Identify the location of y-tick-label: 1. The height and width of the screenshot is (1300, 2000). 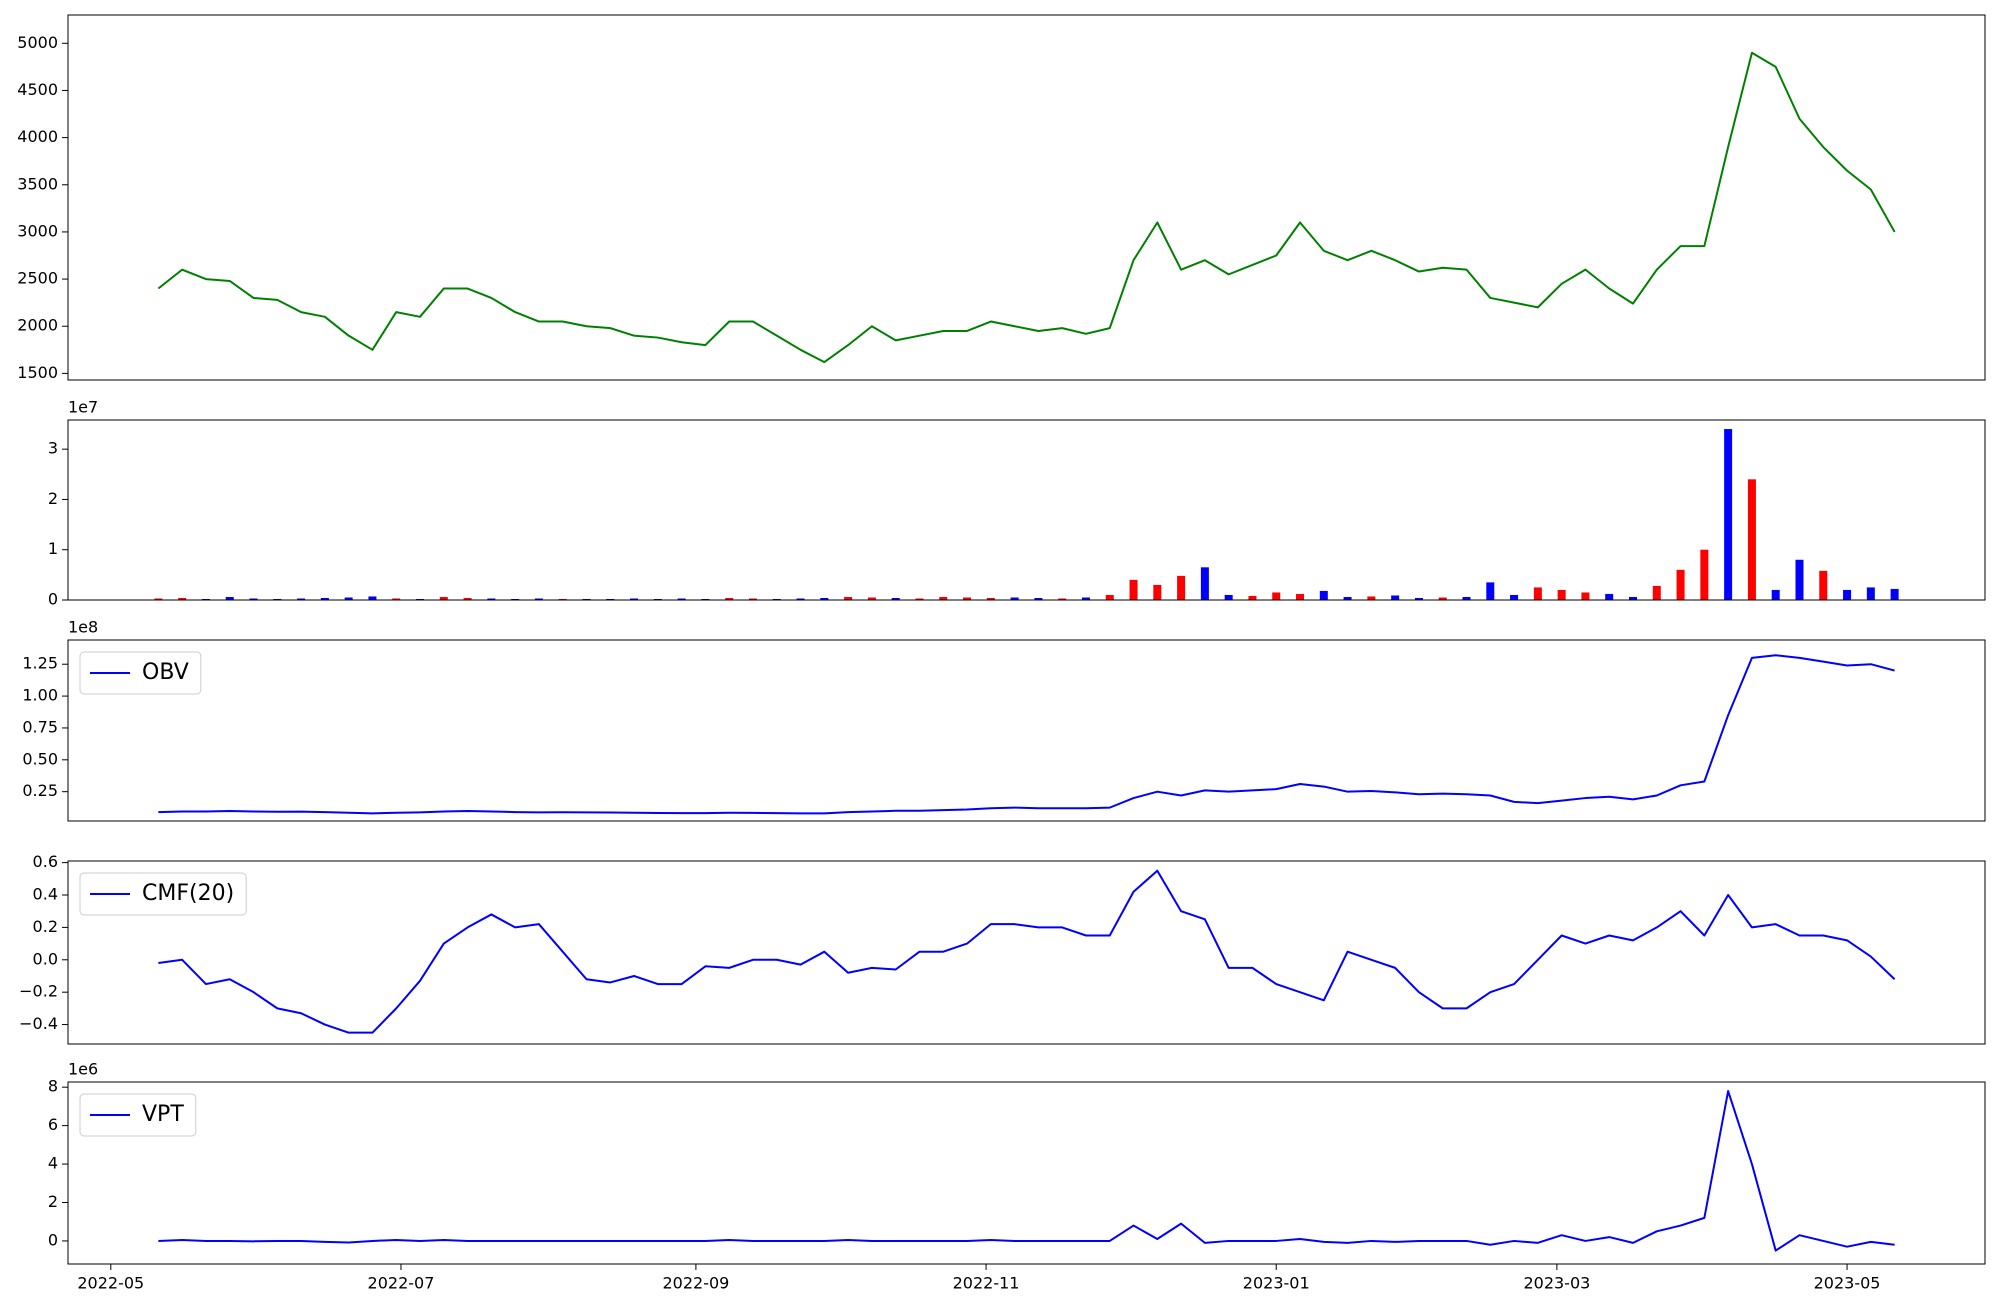
(53, 548).